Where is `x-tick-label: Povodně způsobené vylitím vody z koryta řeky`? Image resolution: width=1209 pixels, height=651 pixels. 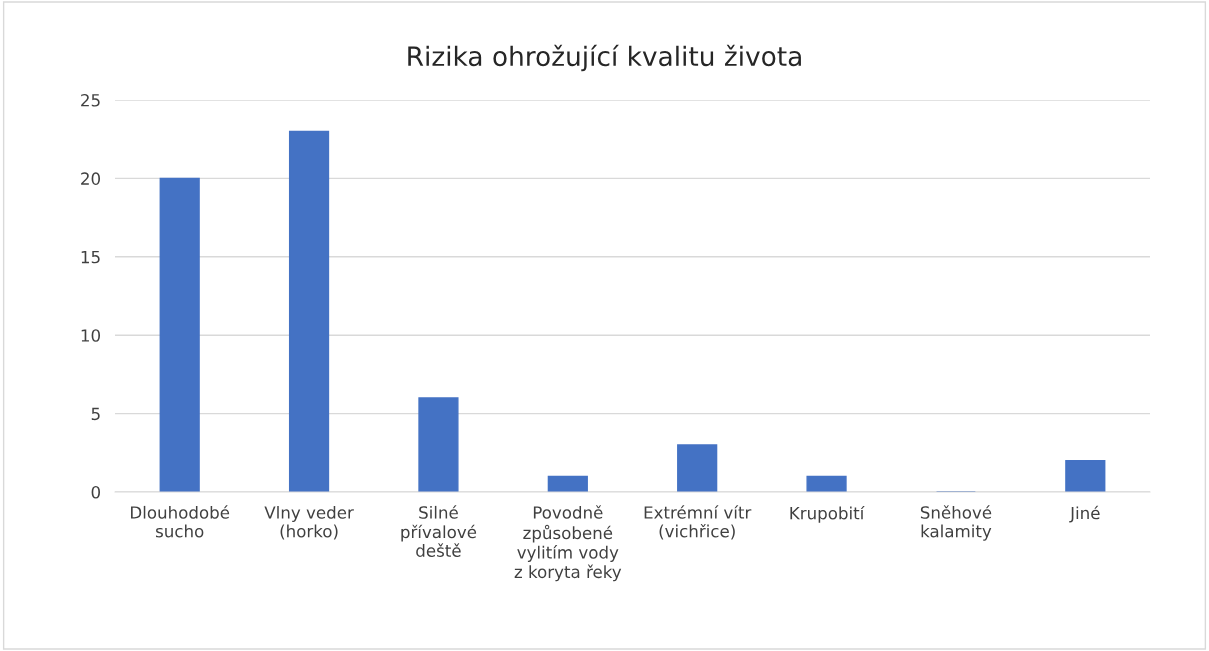 x-tick-label: Povodně způsobené vylitím vody z koryta řeky is located at coordinates (568, 543).